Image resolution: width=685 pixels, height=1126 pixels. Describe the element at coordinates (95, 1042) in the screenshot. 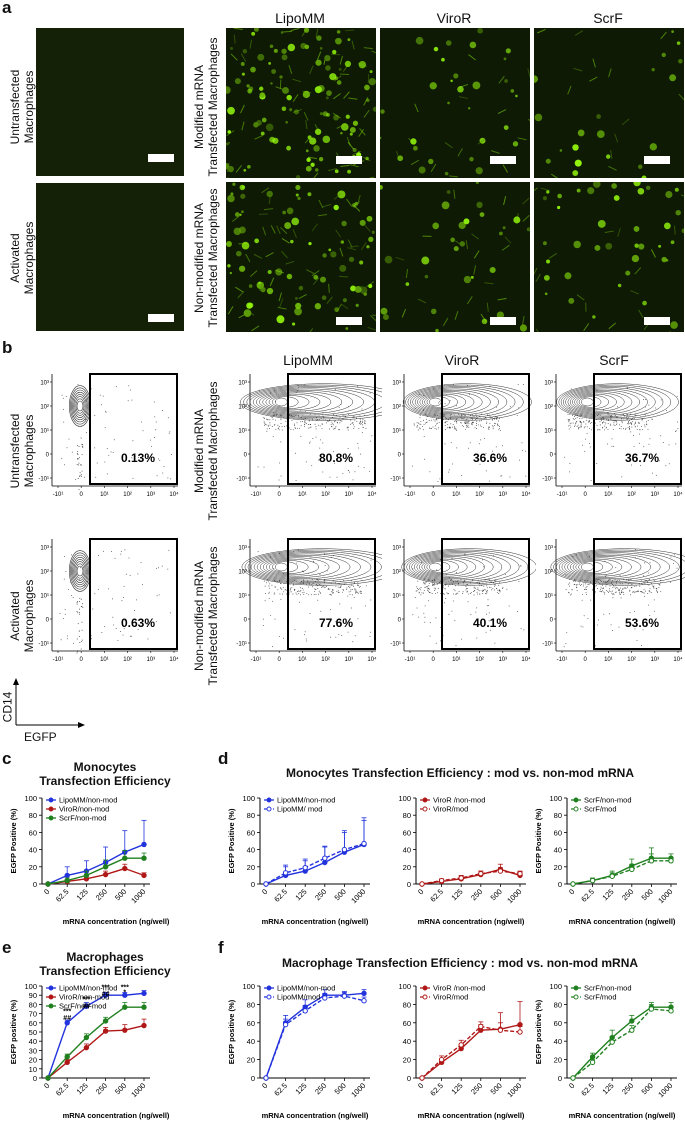

I see `series-line` at that location.